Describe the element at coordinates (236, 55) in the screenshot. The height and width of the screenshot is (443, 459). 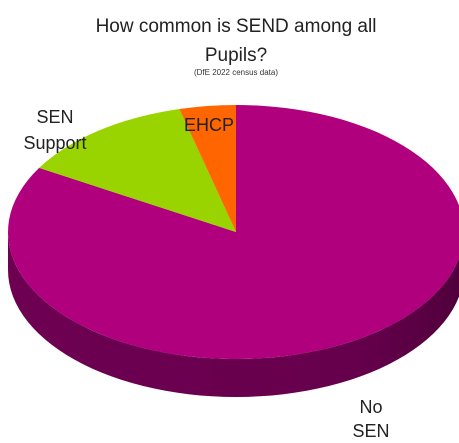
I see `chart-title-line-2: Pupils?` at that location.